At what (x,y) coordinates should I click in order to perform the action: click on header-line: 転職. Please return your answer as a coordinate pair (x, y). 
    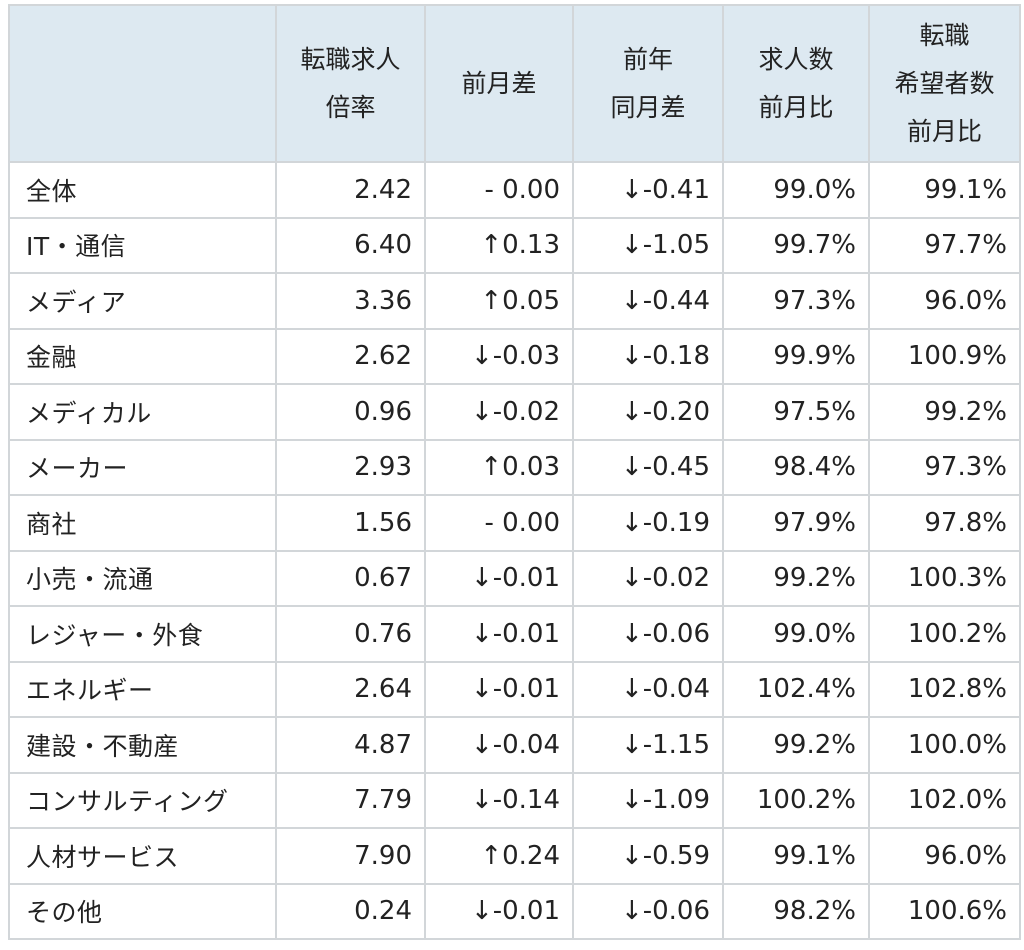
    Looking at the image, I should click on (944, 35).